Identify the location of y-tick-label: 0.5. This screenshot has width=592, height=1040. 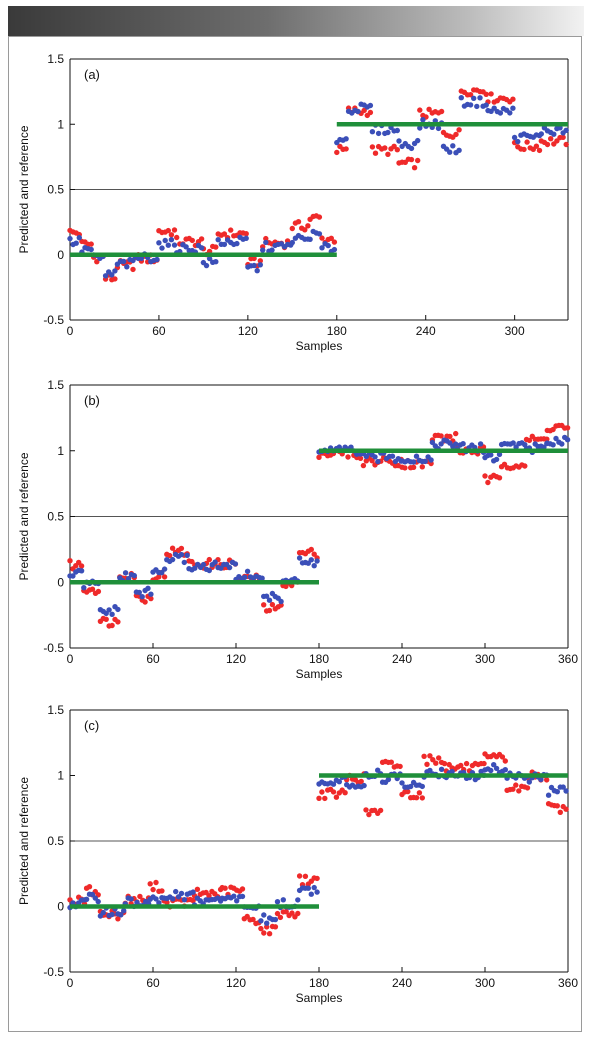
(55, 841).